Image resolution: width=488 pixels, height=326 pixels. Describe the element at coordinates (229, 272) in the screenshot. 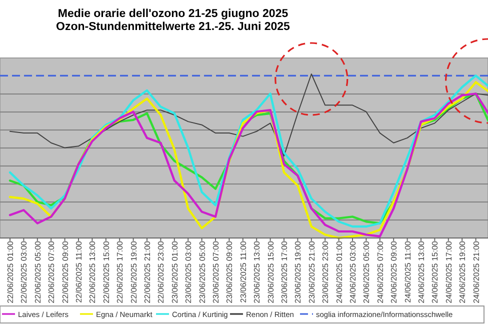

I see `x-tick-label: 23/06/2025 09:00` at that location.